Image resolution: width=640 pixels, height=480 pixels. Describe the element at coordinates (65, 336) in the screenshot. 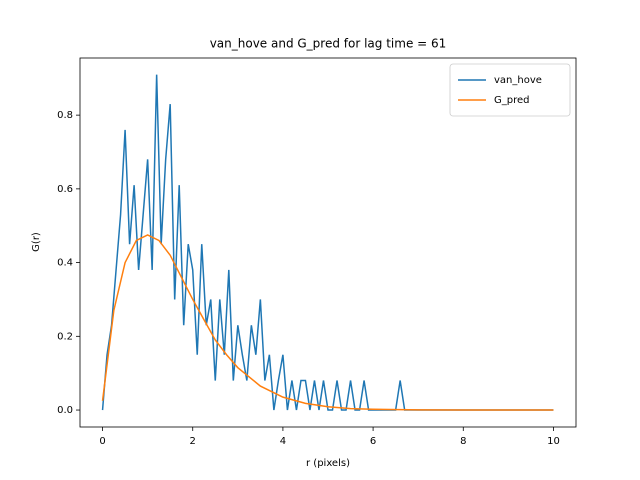

I see `y-tick-label: 0.2` at that location.